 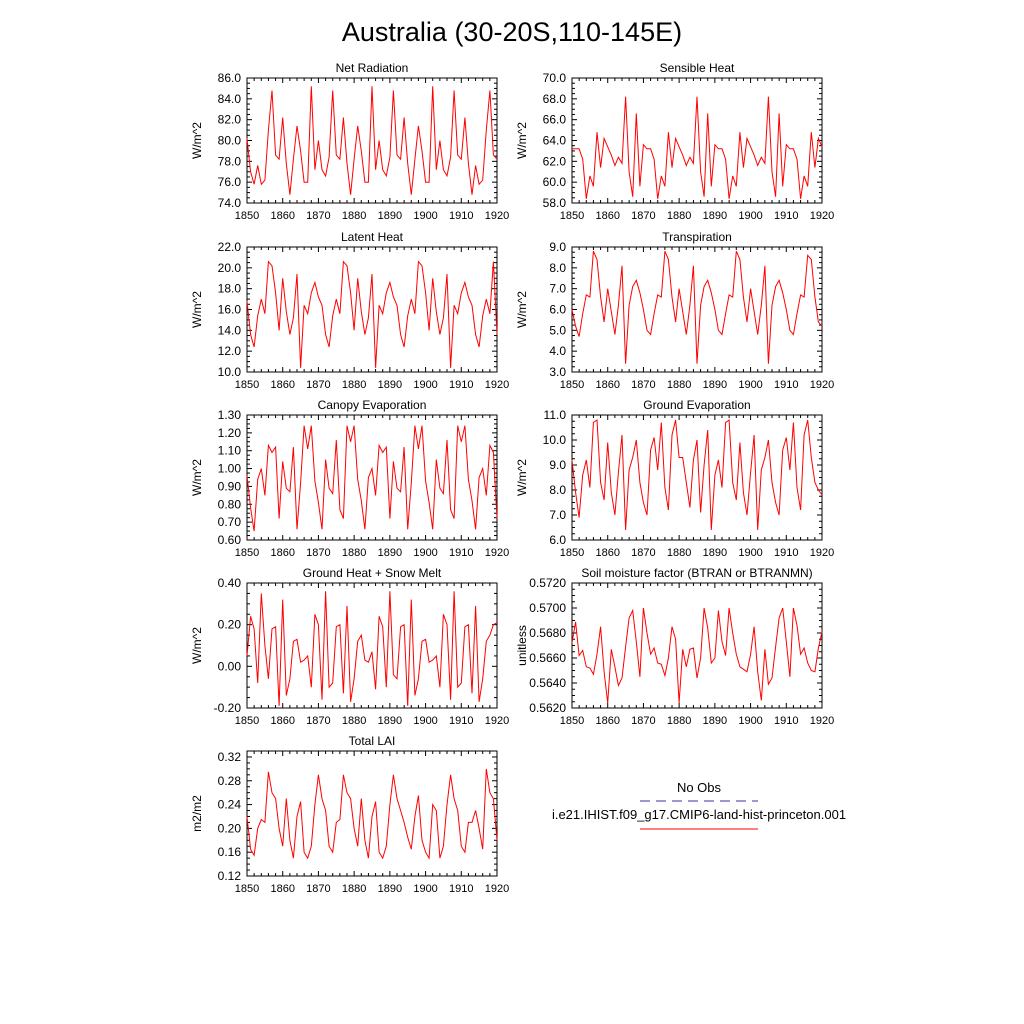 What do you see at coordinates (547, 708) in the screenshot?
I see `y-tick-label: 0.5620` at bounding box center [547, 708].